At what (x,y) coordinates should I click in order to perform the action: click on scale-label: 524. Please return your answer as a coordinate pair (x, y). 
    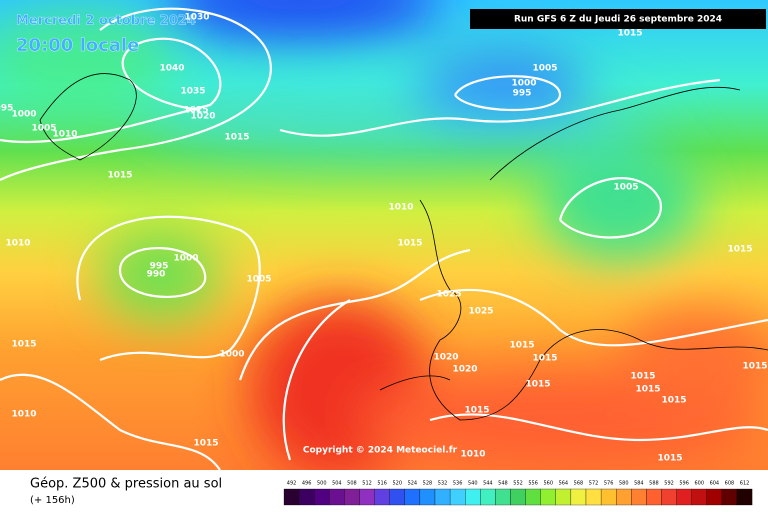
    Looking at the image, I should click on (413, 484).